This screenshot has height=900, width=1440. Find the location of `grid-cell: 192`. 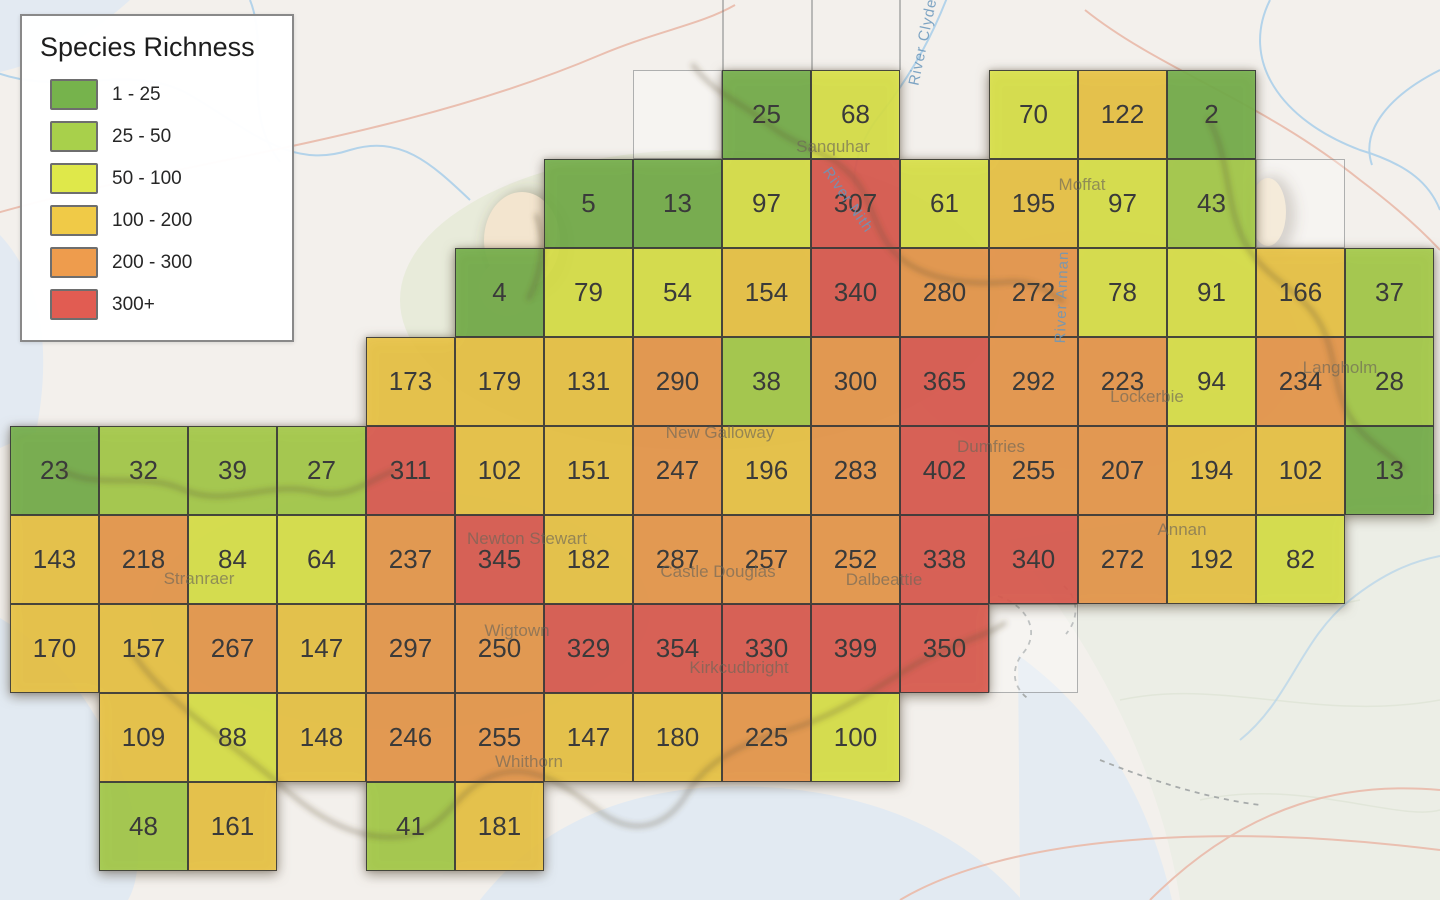

grid-cell: 192 is located at coordinates (1211, 559).